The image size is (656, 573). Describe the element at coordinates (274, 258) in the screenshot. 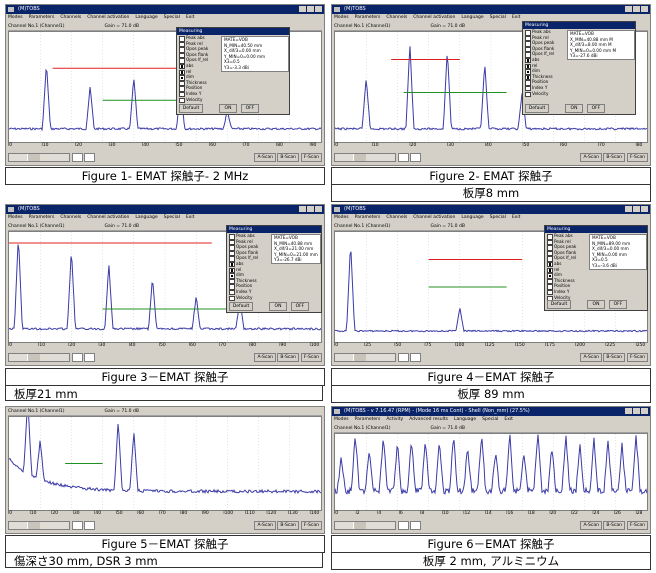

I see `measure-option: Opos lf_rel` at that location.